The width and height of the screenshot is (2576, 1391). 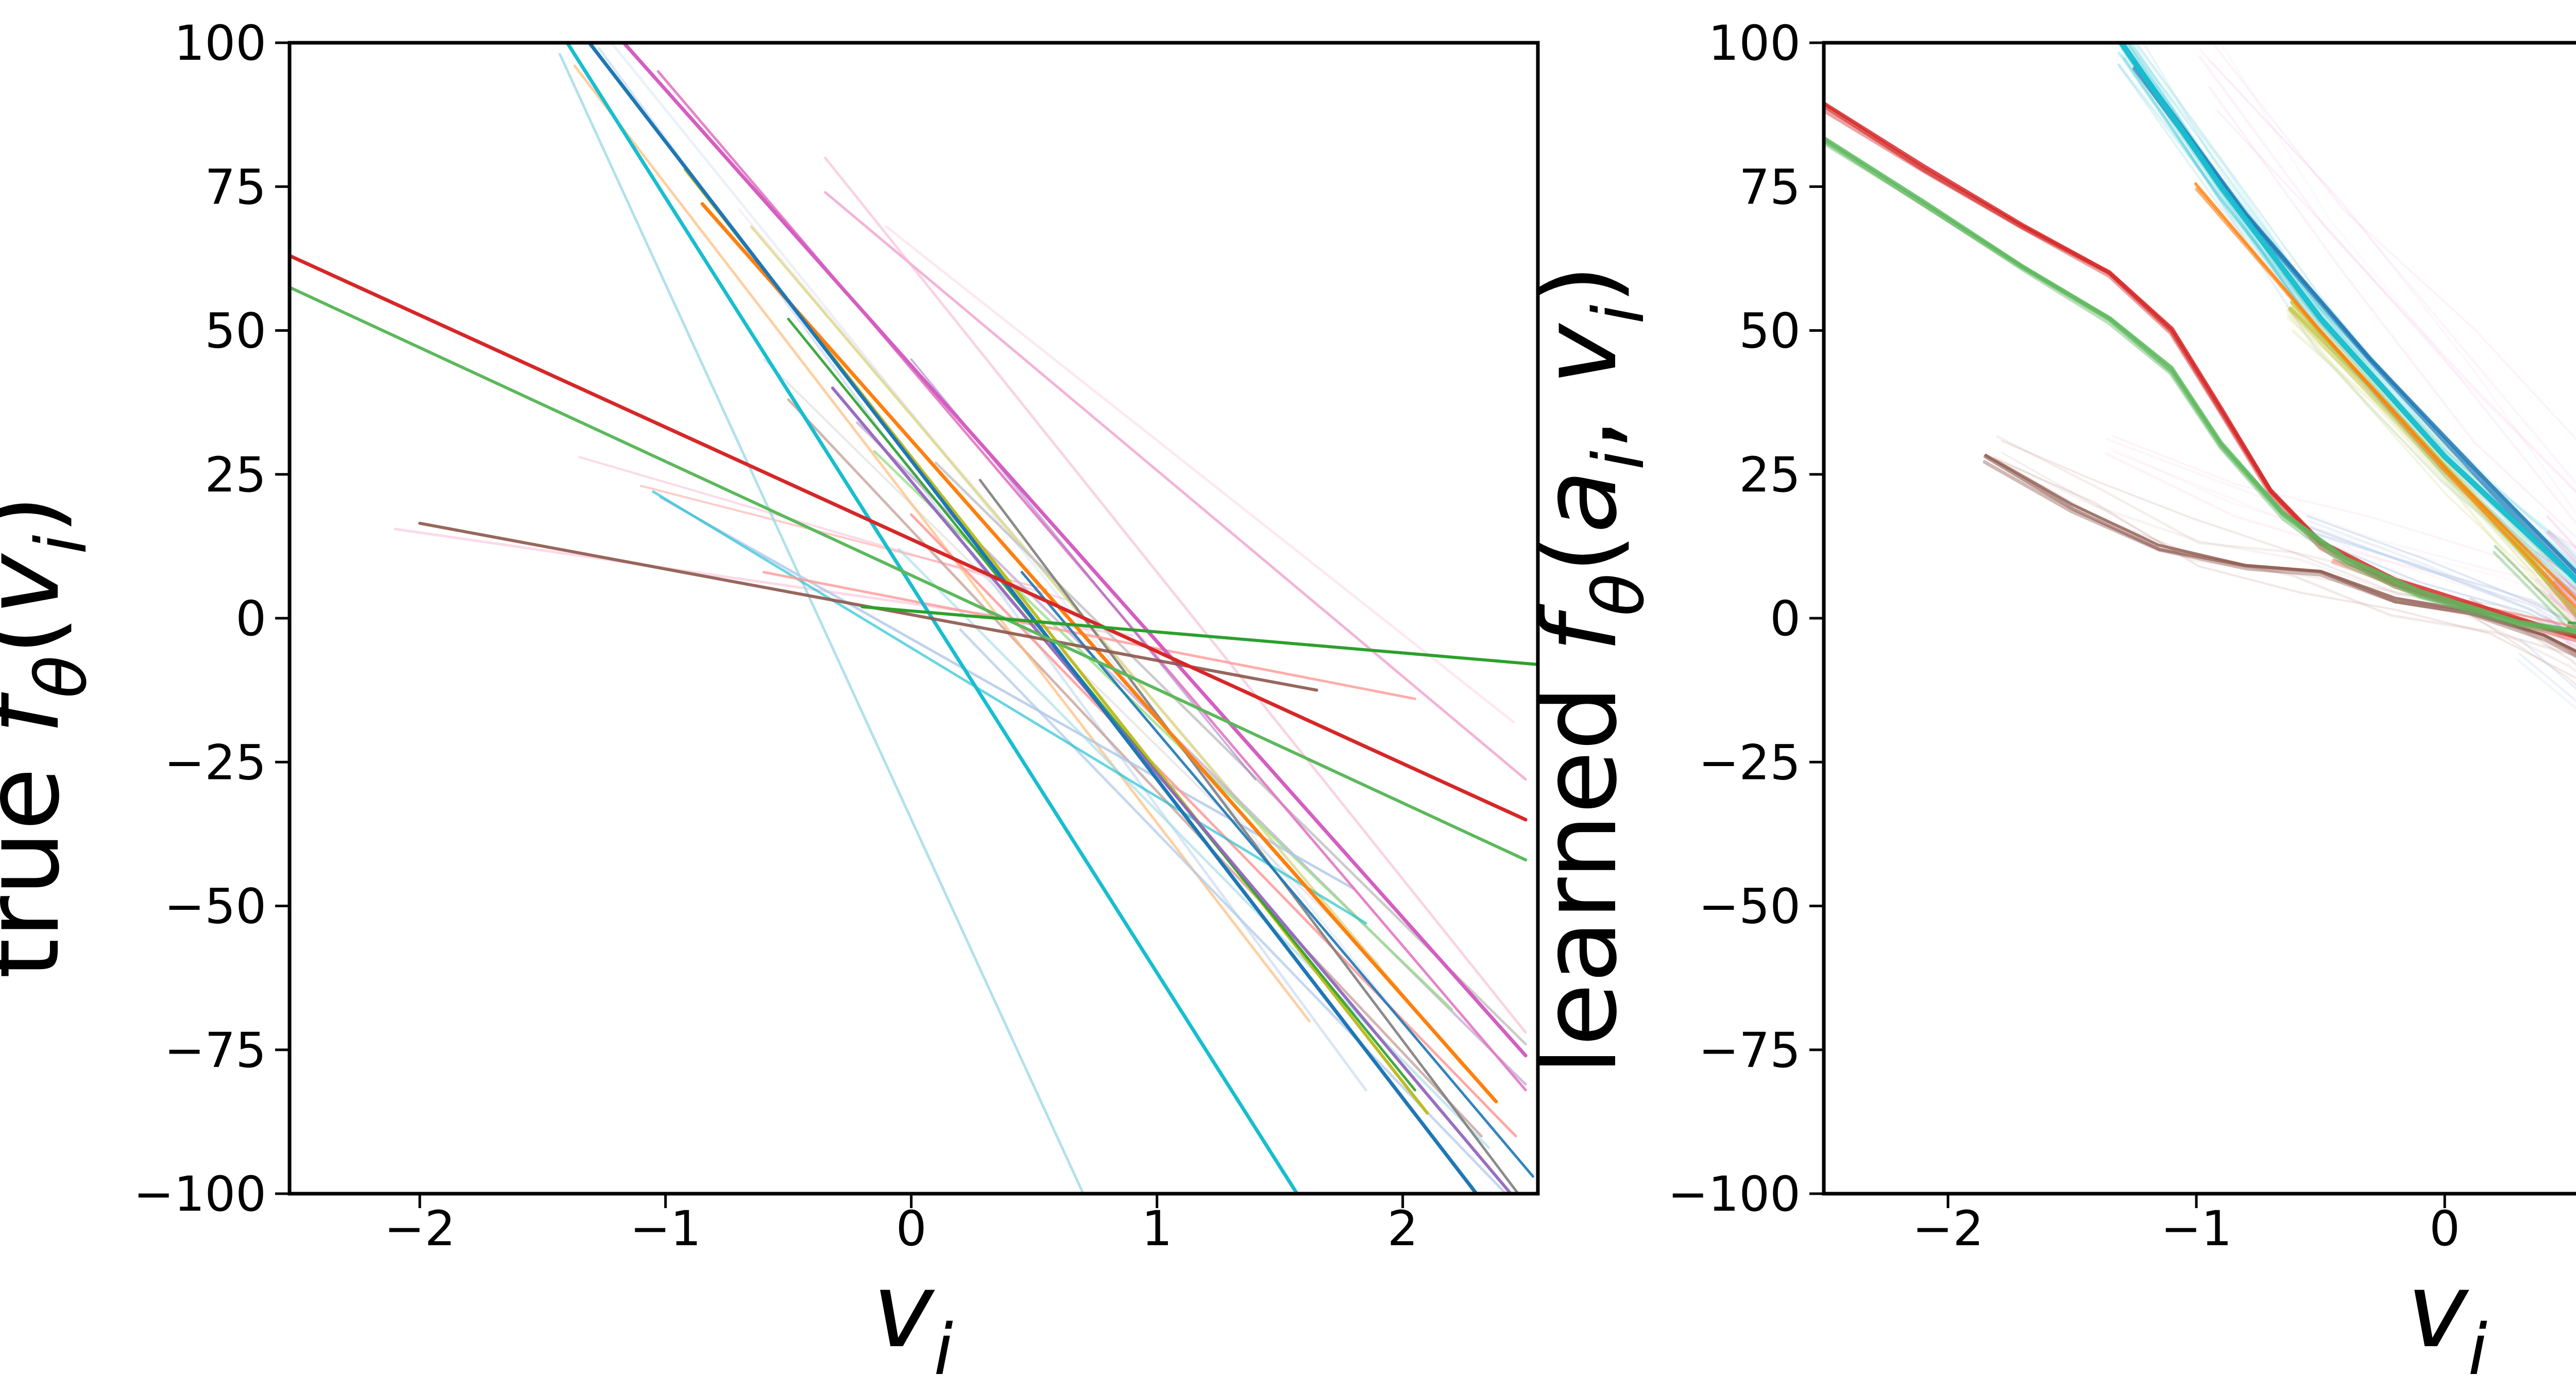 I want to click on line-series-skyblue-cluster, so click(x=2441, y=576).